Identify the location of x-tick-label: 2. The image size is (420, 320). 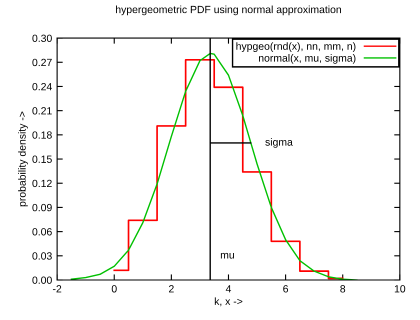
(171, 288).